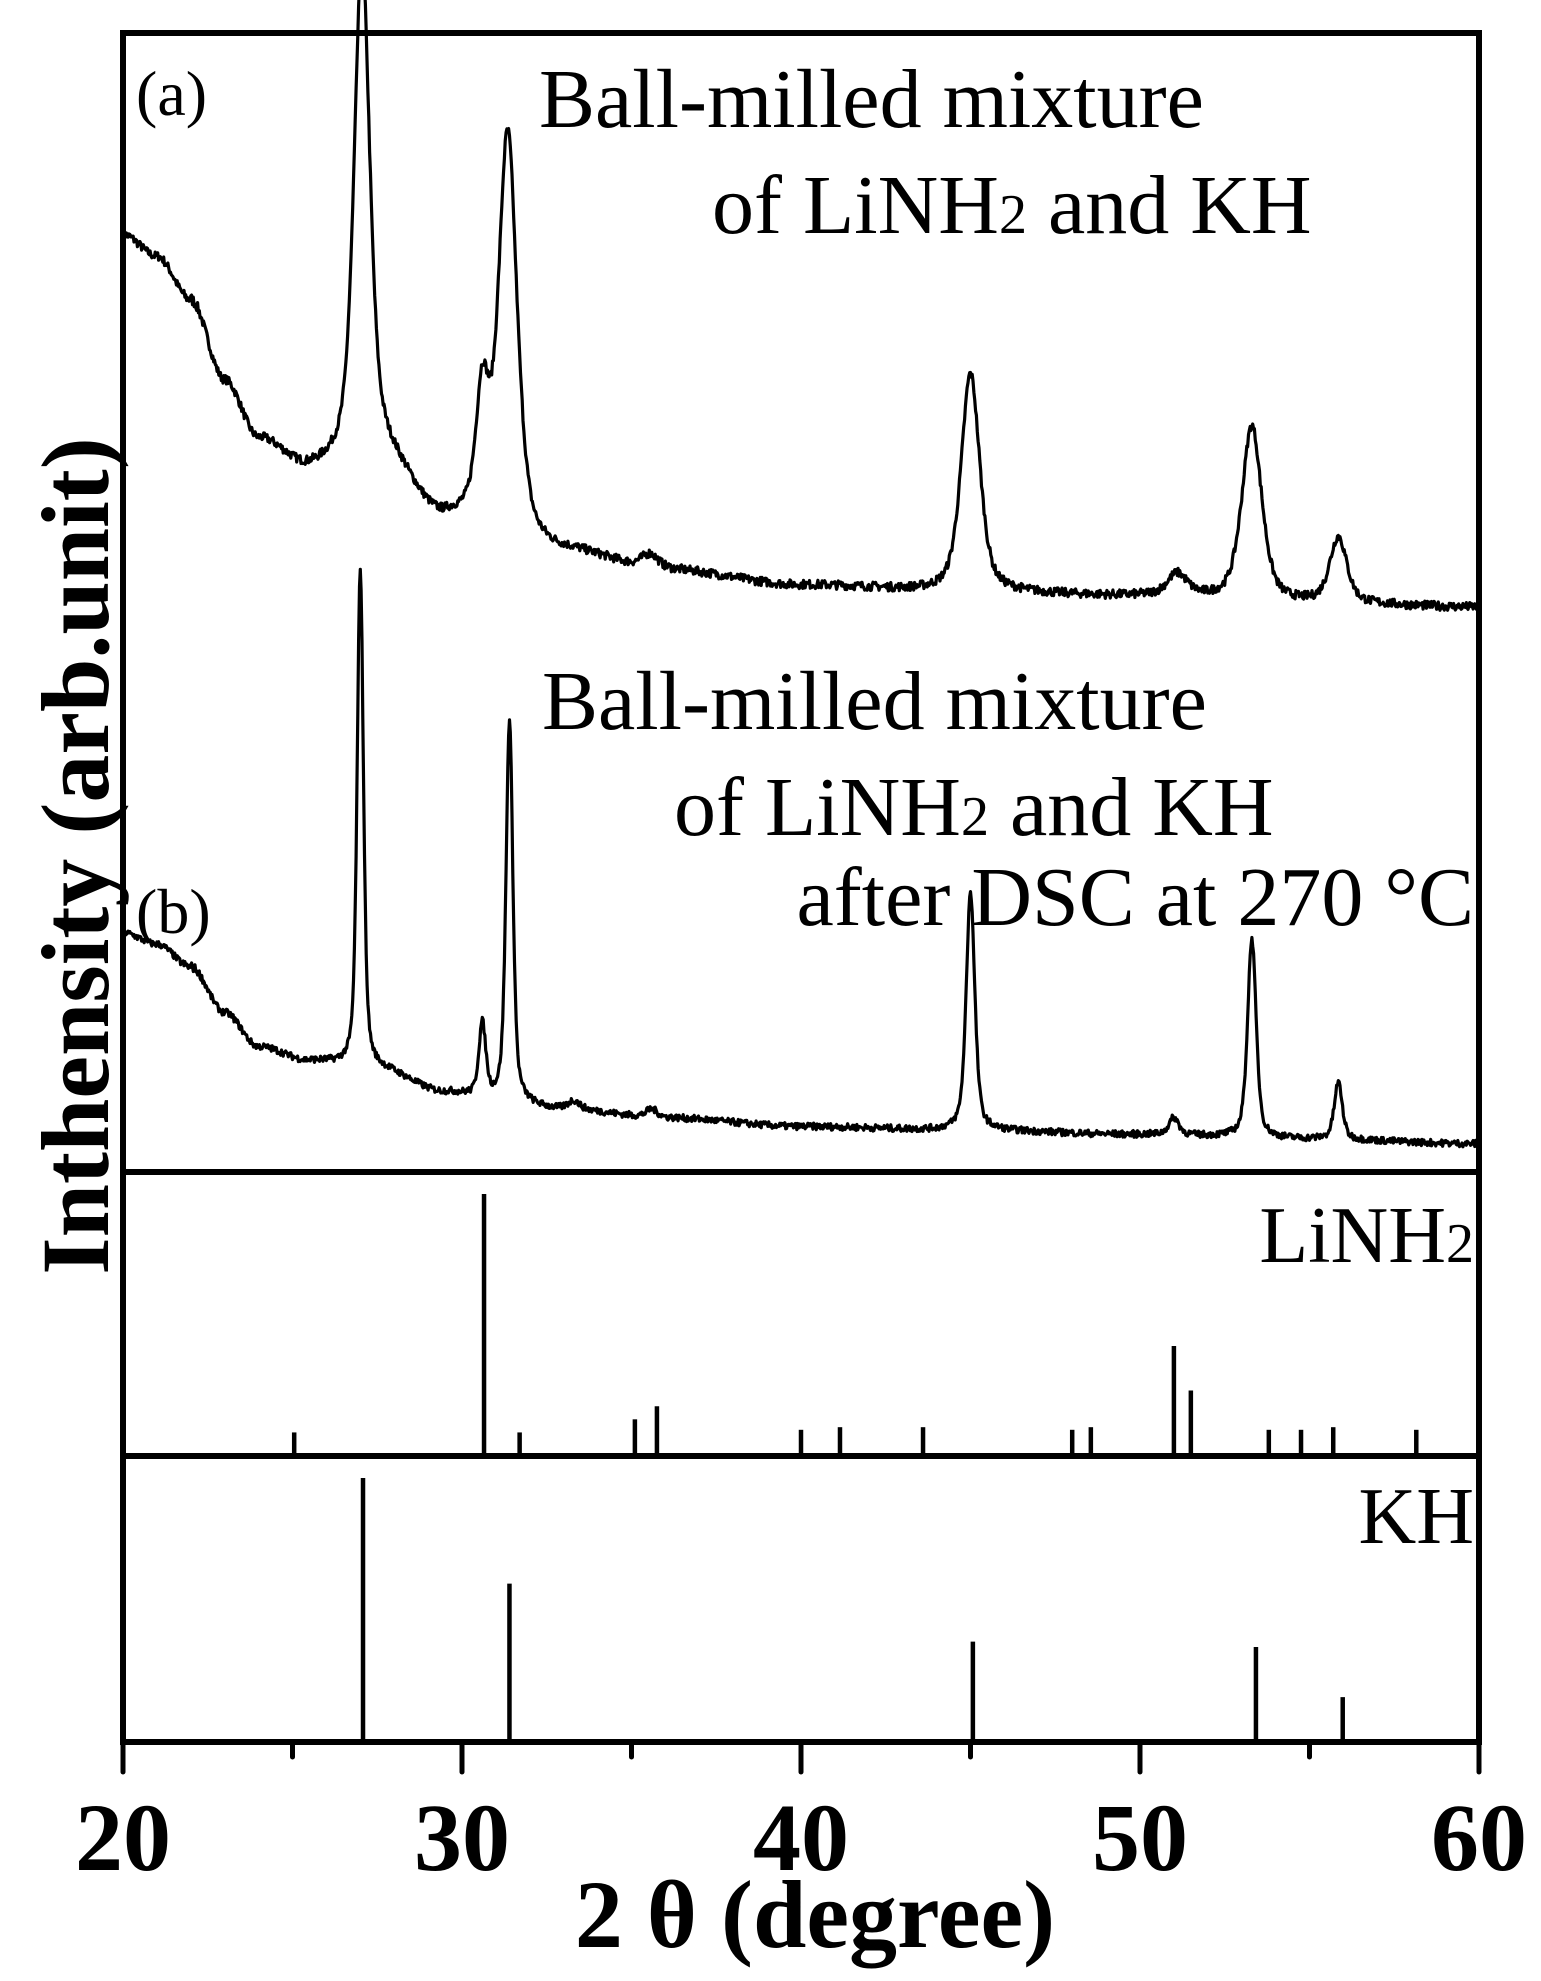  I want to click on x-tick-label: 40, so click(801, 1837).